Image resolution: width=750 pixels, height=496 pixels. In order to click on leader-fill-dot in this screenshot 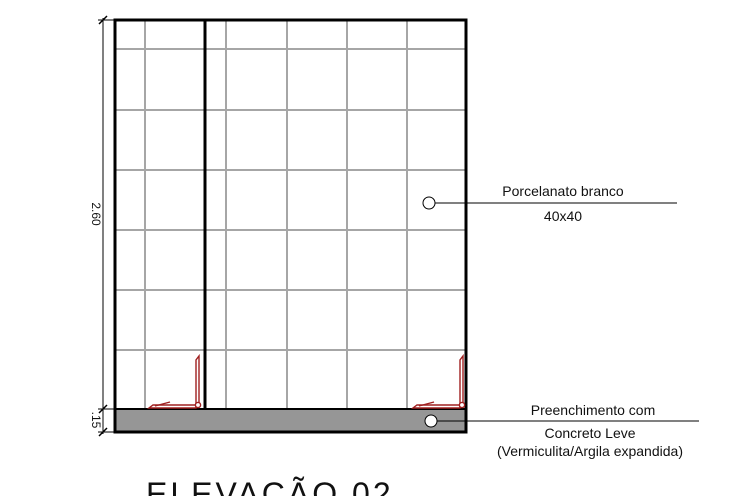, I will do `click(431, 421)`.